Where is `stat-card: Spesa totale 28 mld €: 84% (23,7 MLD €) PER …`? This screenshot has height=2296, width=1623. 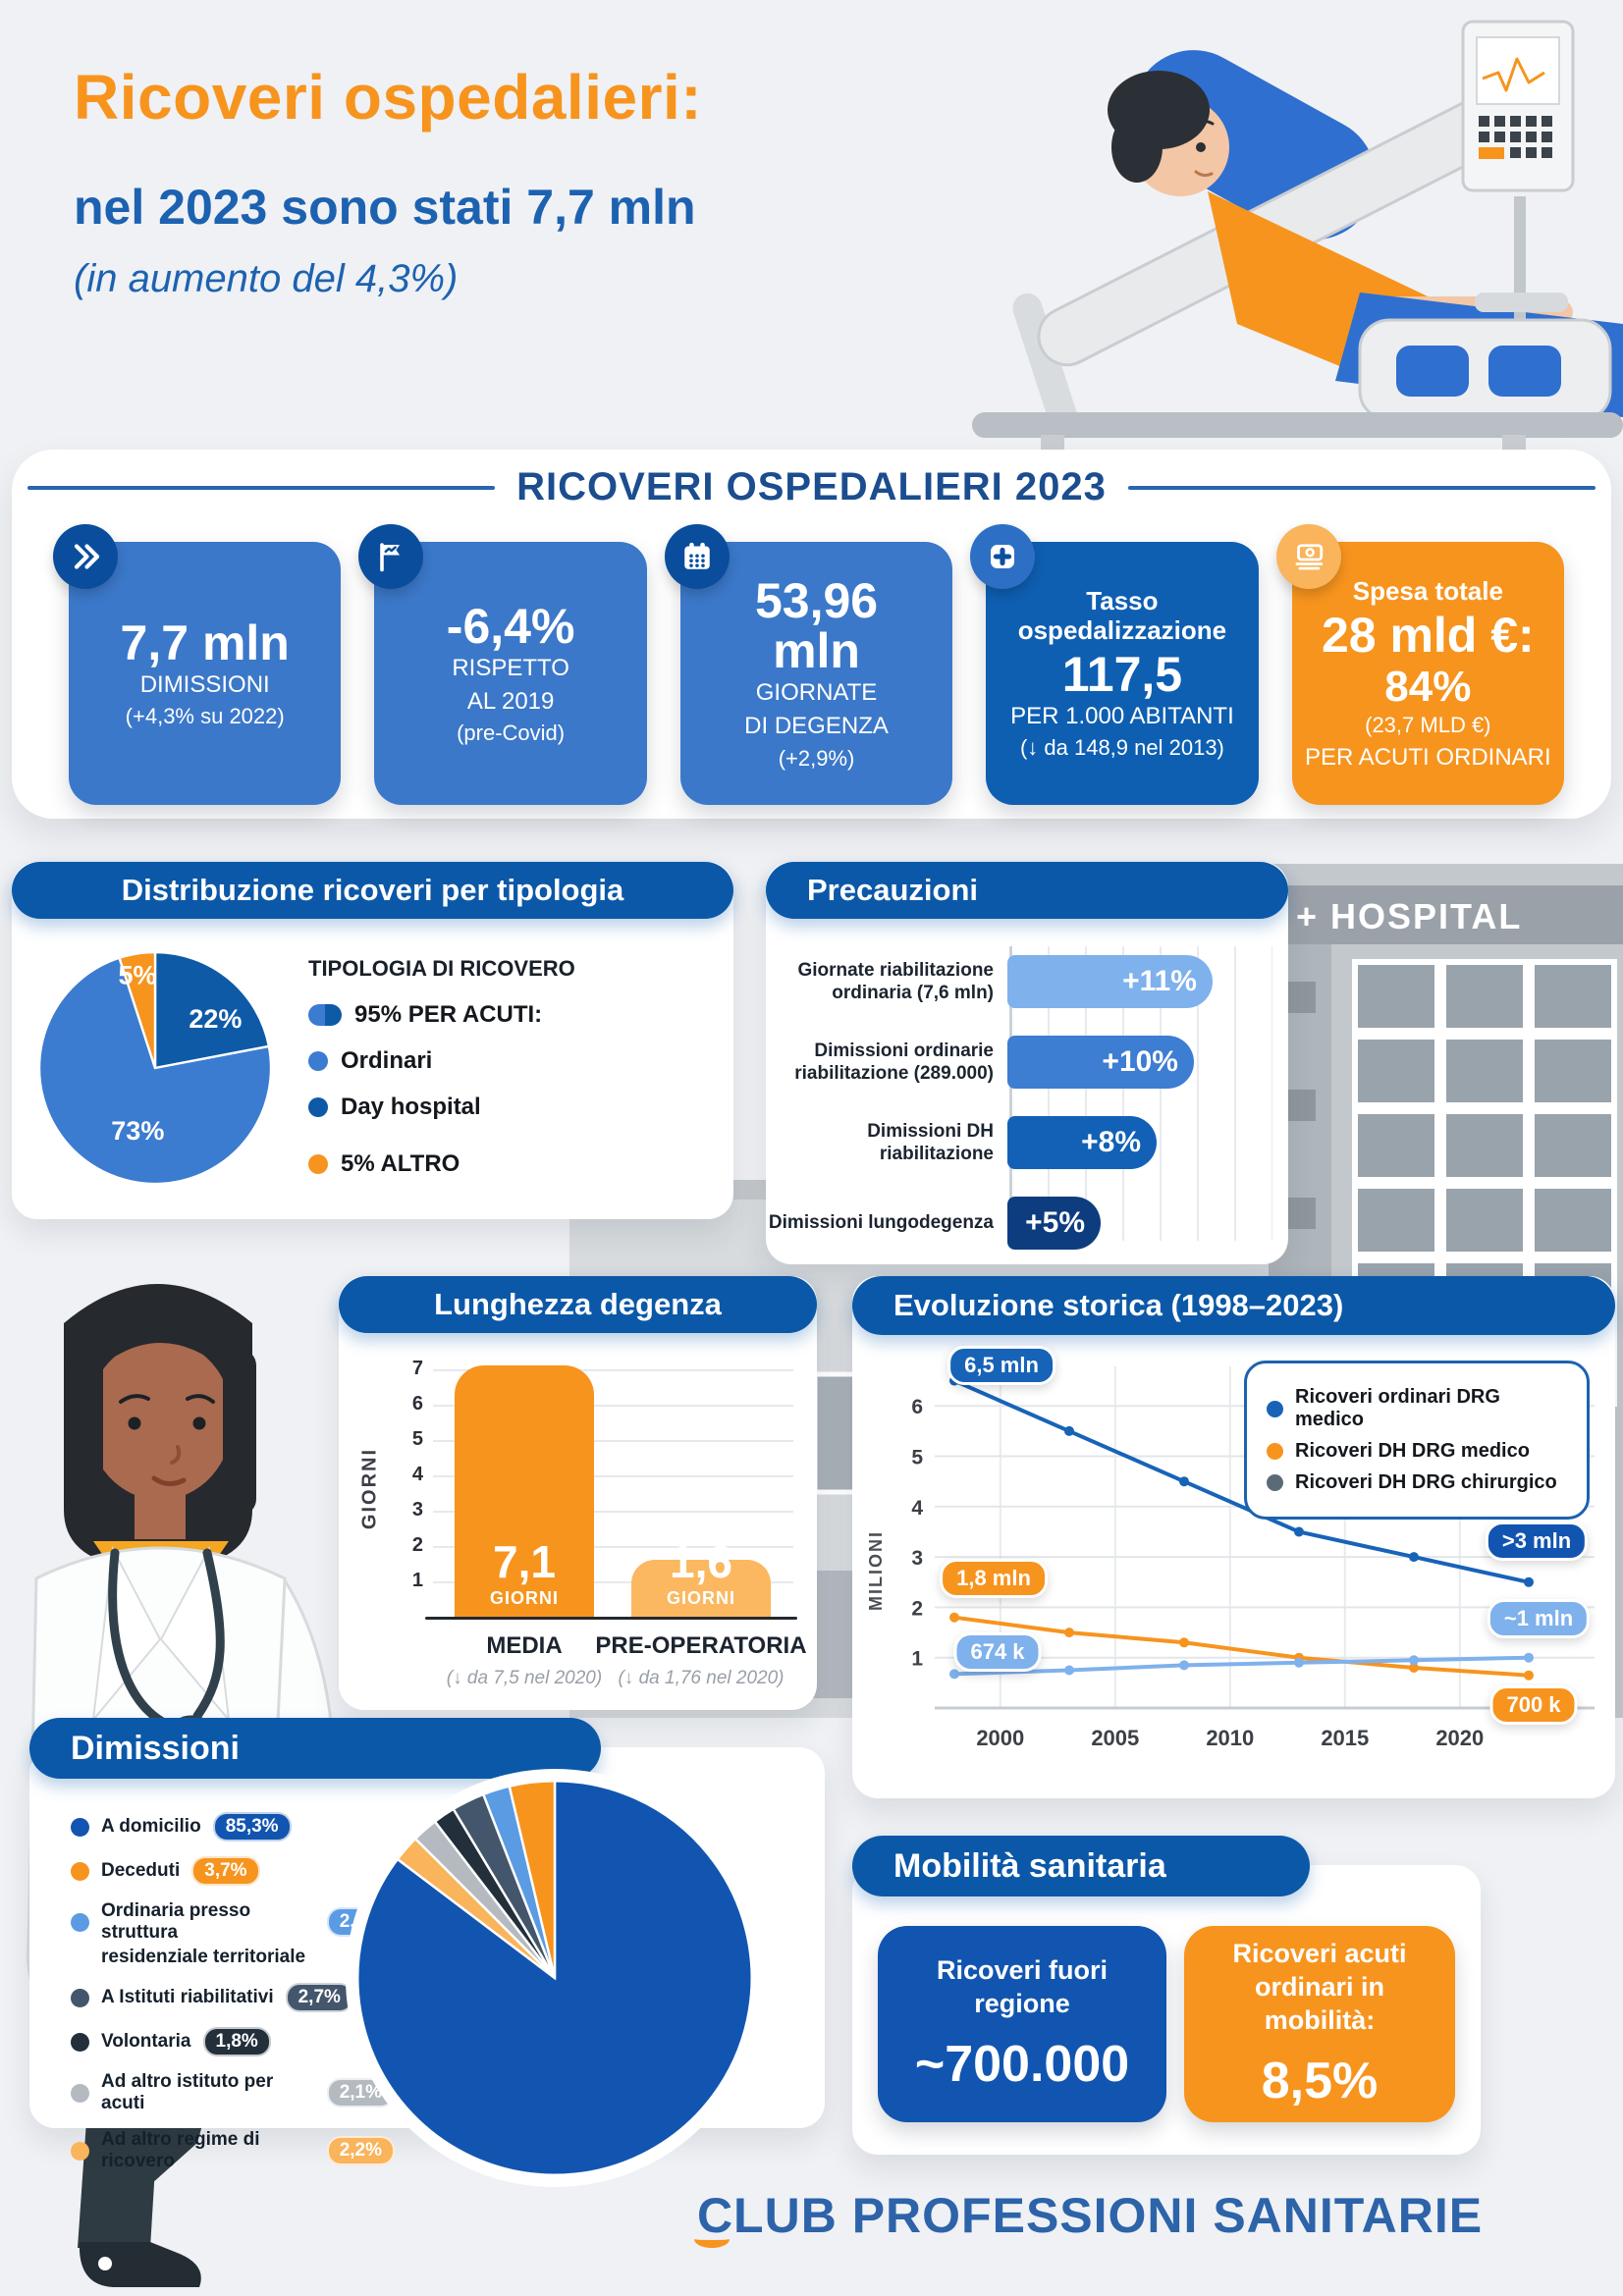 stat-card: Spesa totale 28 mld €: 84% (23,7 MLD €) PER … is located at coordinates (1420, 664).